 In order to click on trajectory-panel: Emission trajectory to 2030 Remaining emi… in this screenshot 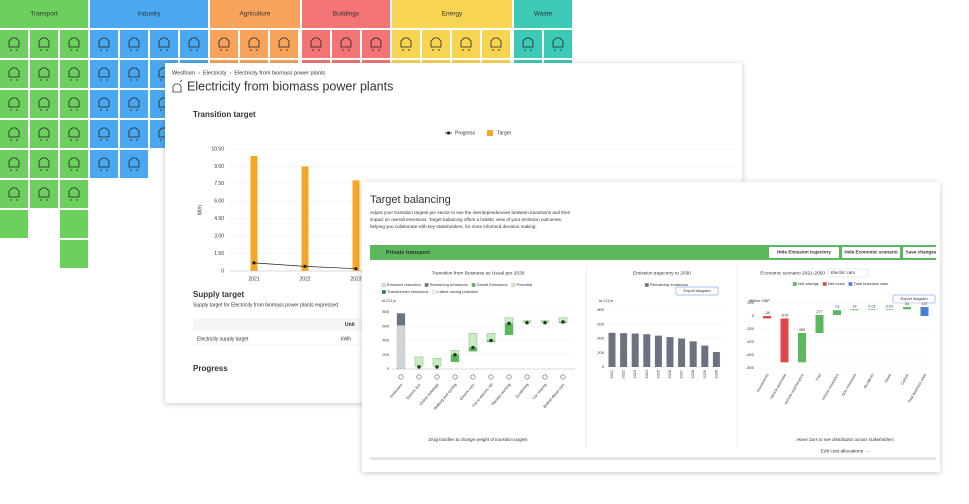, I will do `click(660, 324)`.